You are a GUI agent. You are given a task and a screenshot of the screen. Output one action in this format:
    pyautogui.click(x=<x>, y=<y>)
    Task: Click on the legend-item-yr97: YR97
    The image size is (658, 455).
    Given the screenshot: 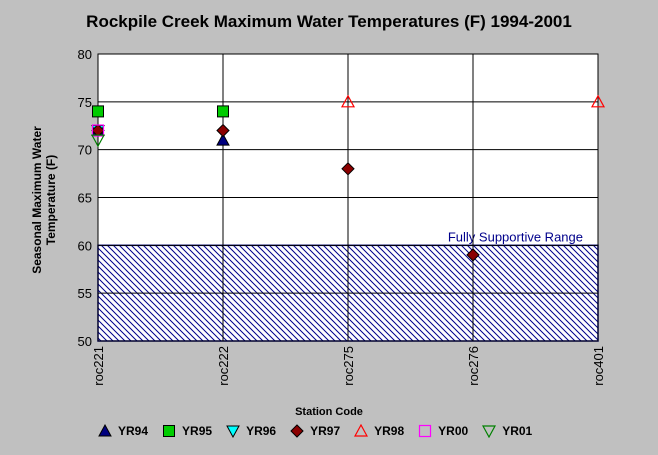 What is the action you would take?
    pyautogui.click(x=315, y=431)
    